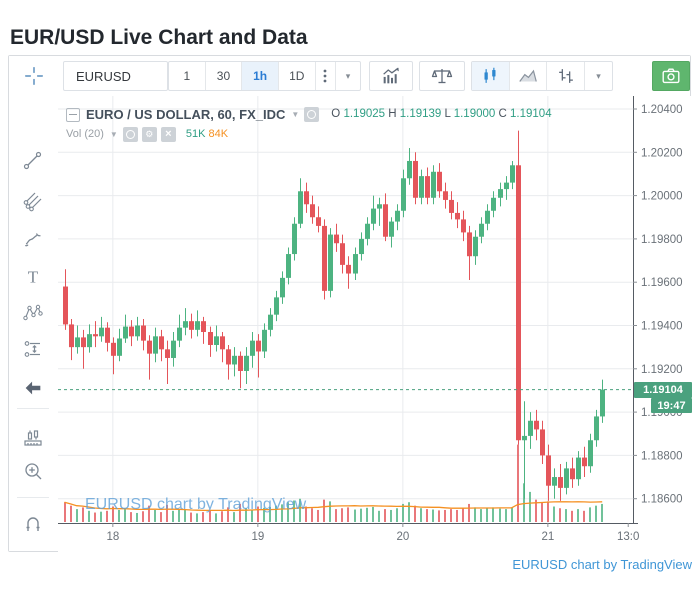  What do you see at coordinates (364, 114) in the screenshot?
I see `open-value: 1.19025` at bounding box center [364, 114].